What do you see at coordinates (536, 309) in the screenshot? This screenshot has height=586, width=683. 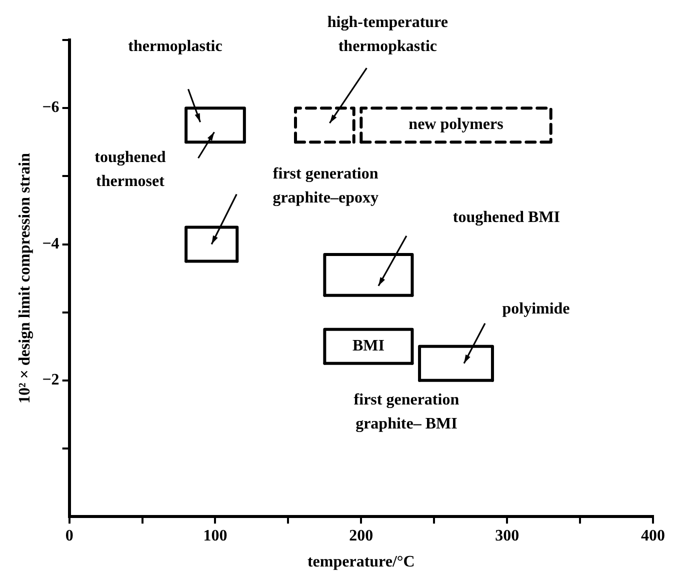 I see `annotation: polyimide` at bounding box center [536, 309].